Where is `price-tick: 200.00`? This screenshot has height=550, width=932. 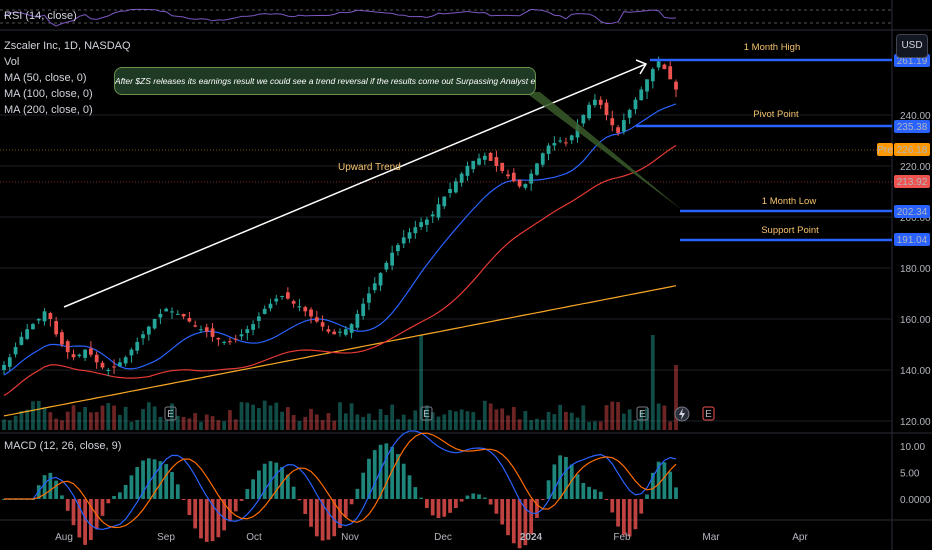 price-tick: 200.00 is located at coordinates (915, 218).